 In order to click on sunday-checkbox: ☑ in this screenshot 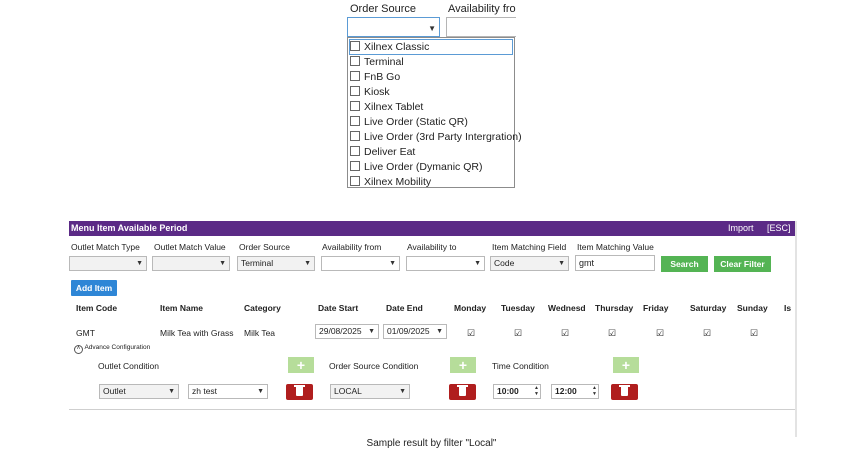, I will do `click(754, 333)`.